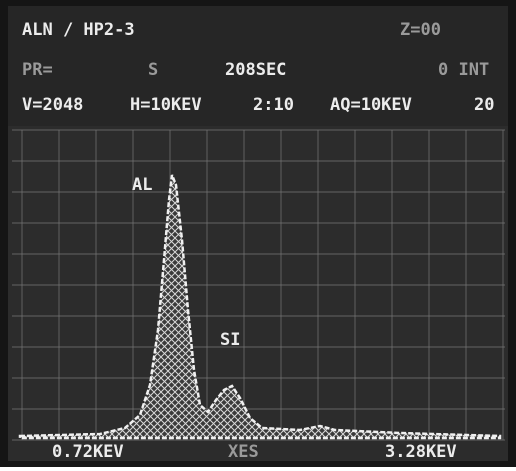 The height and width of the screenshot is (471, 516). What do you see at coordinates (78, 30) in the screenshot?
I see `sample-title: ALN / HP2-3` at bounding box center [78, 30].